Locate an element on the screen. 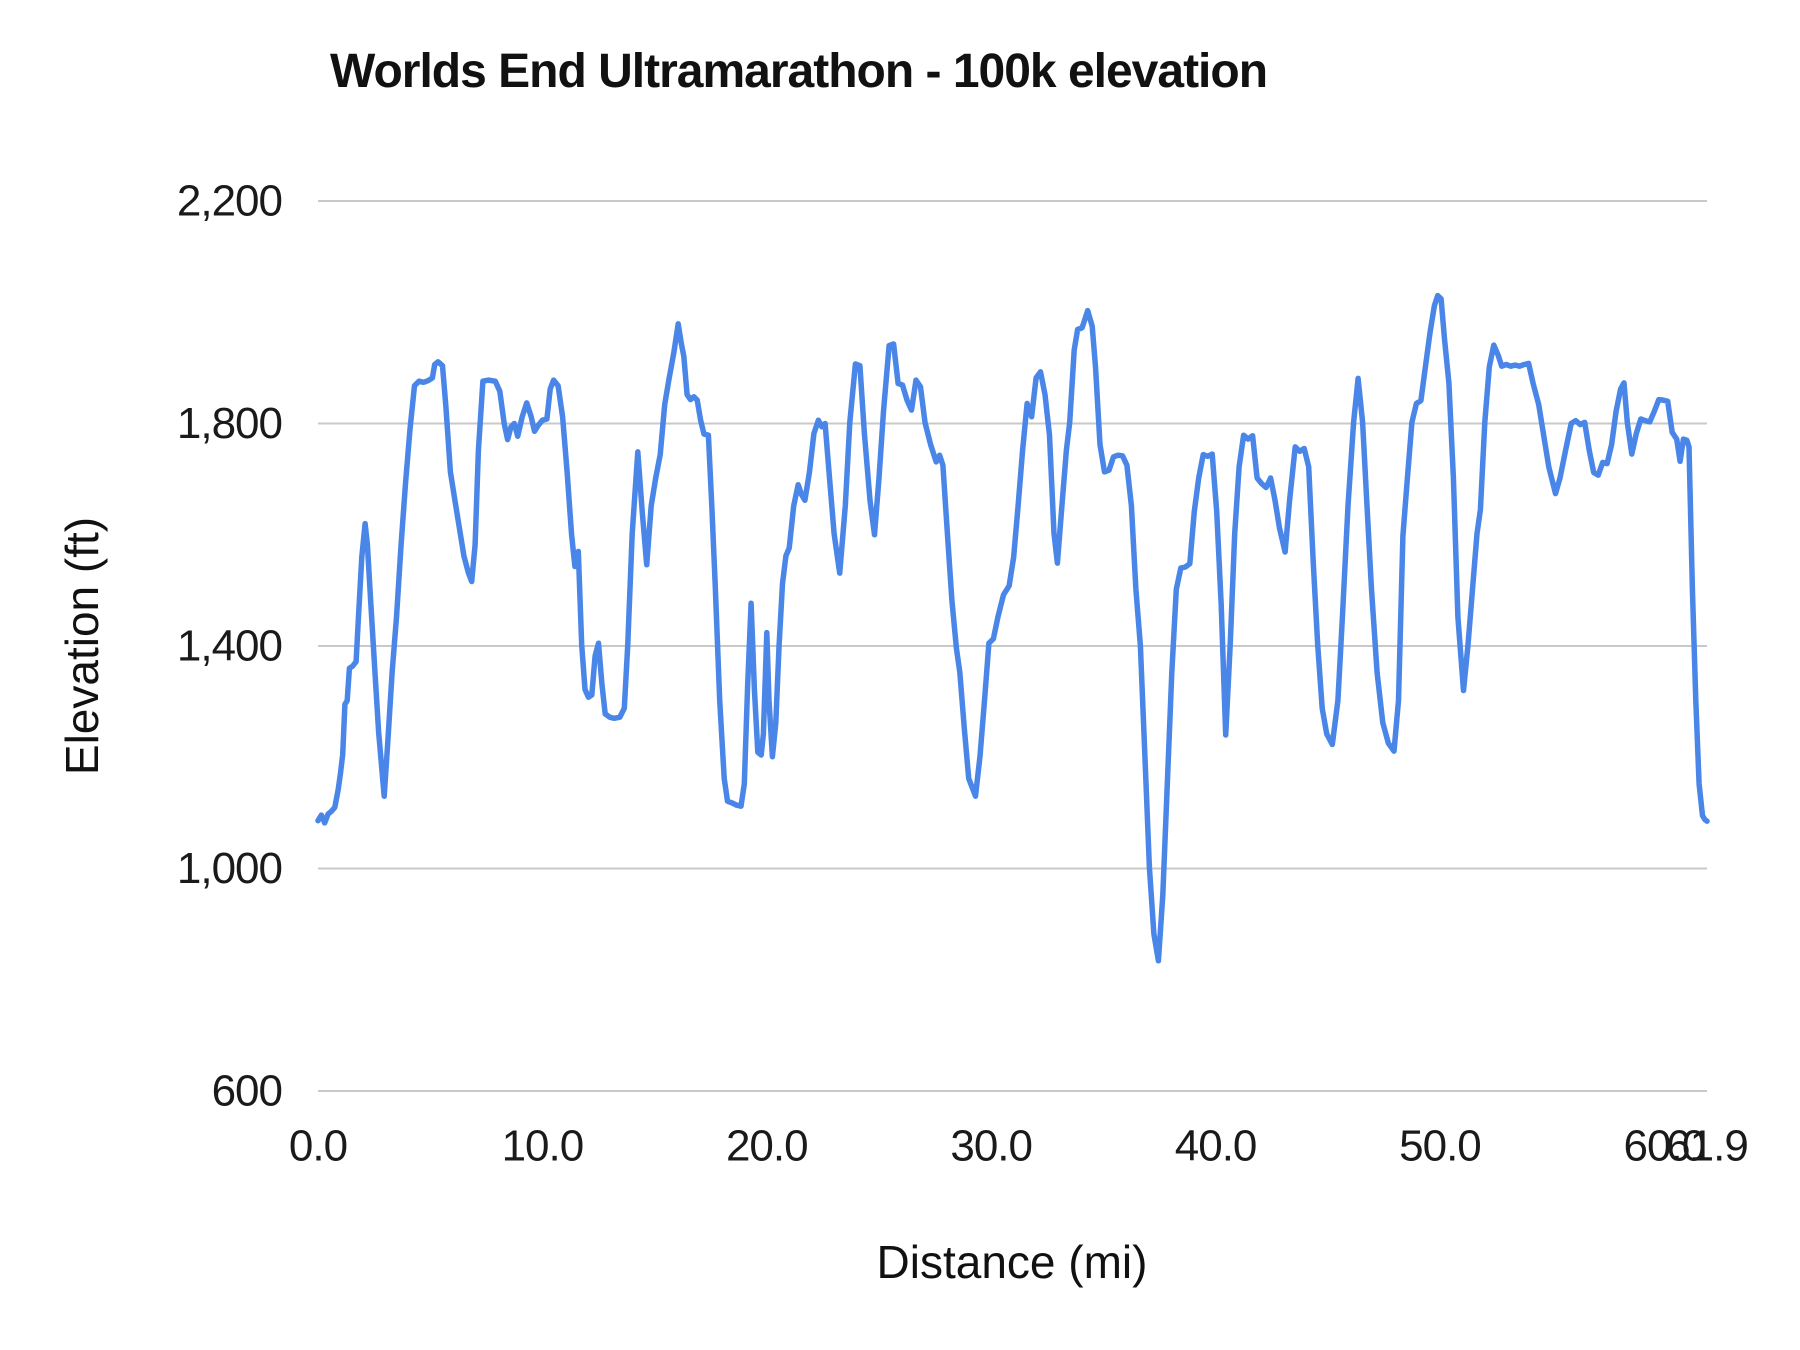 The image size is (1800, 1350). x-tick-label: 10.0 is located at coordinates (543, 1146).